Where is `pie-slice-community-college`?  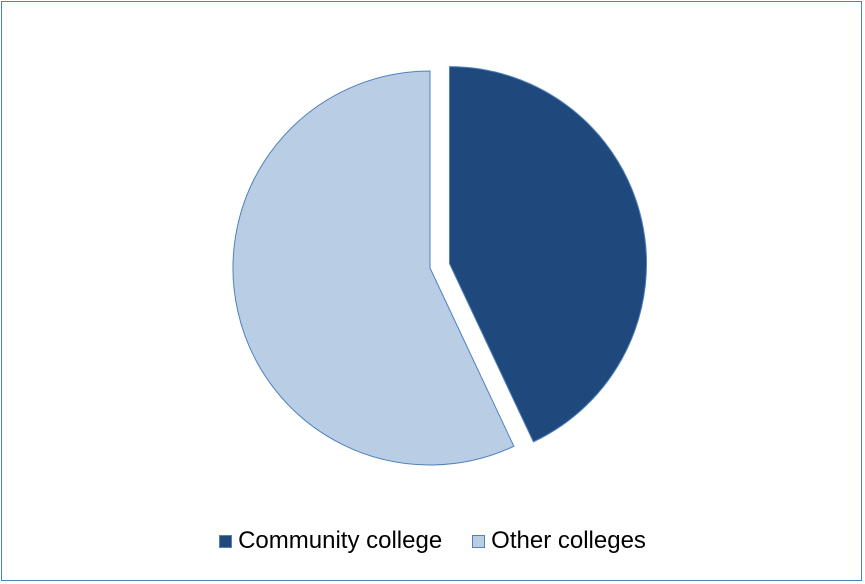 pie-slice-community-college is located at coordinates (548, 254).